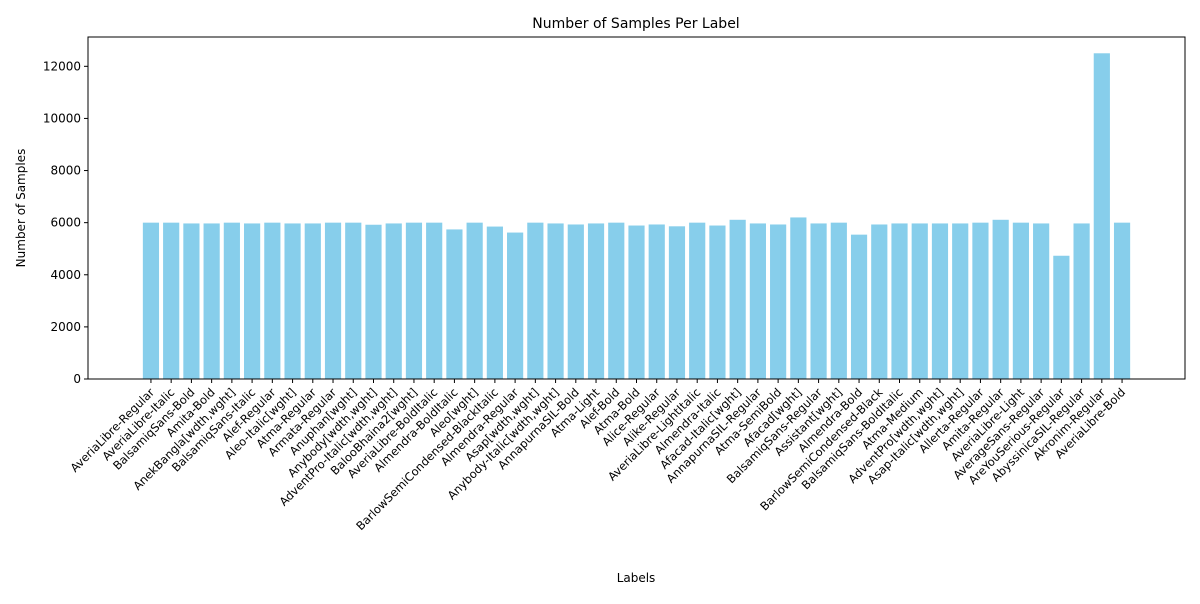 The width and height of the screenshot is (1200, 604). What do you see at coordinates (77, 379) in the screenshot?
I see `y-tick-label: 0` at bounding box center [77, 379].